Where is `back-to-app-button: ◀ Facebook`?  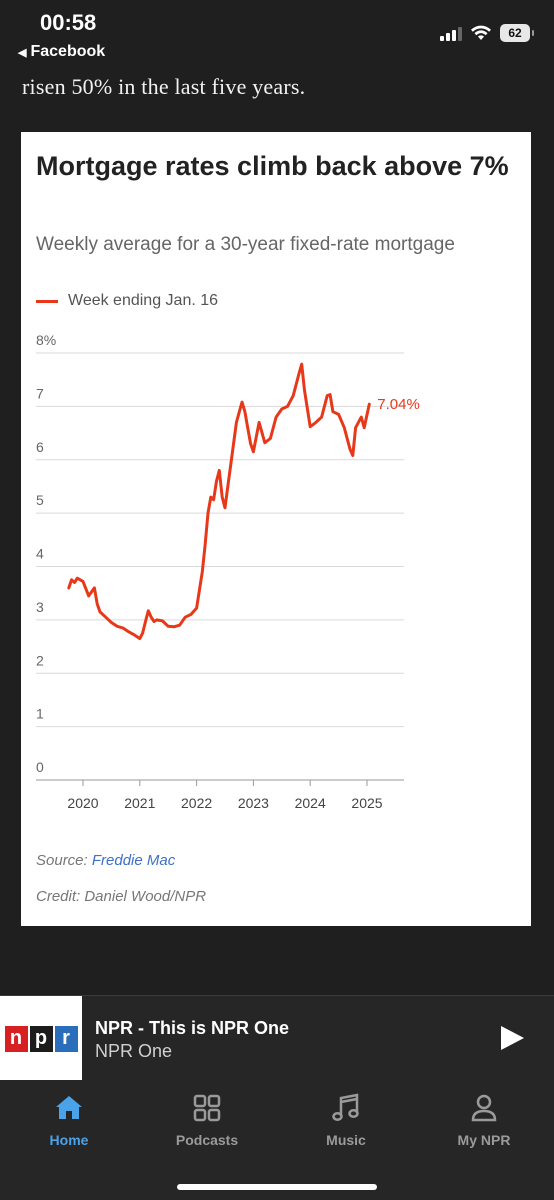 back-to-app-button: ◀ Facebook is located at coordinates (61, 52).